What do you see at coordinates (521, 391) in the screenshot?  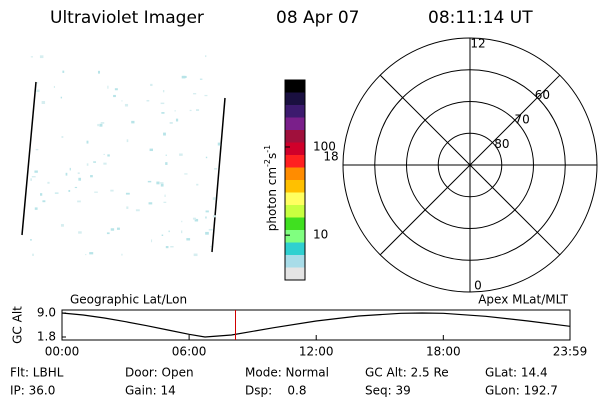 I see `info-field: GLon: 192.7` at bounding box center [521, 391].